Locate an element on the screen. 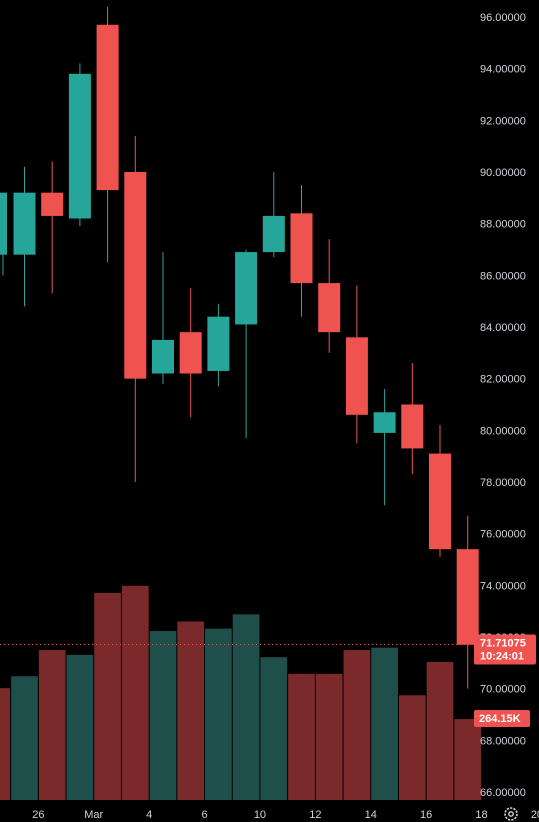 The width and height of the screenshot is (539, 822). last-price-value: 71.71075 is located at coordinates (503, 643).